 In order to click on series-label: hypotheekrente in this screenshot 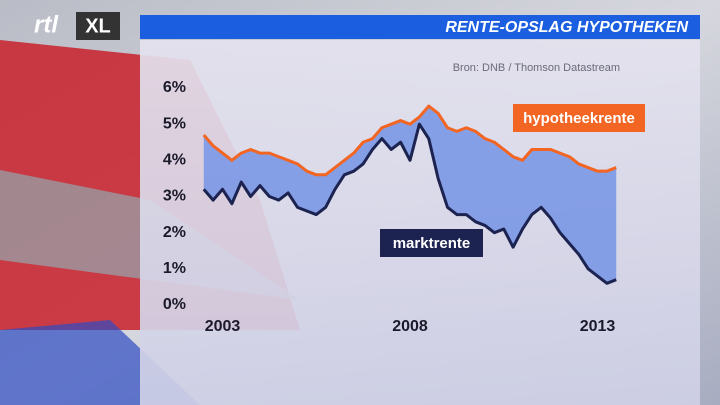, I will do `click(579, 118)`.